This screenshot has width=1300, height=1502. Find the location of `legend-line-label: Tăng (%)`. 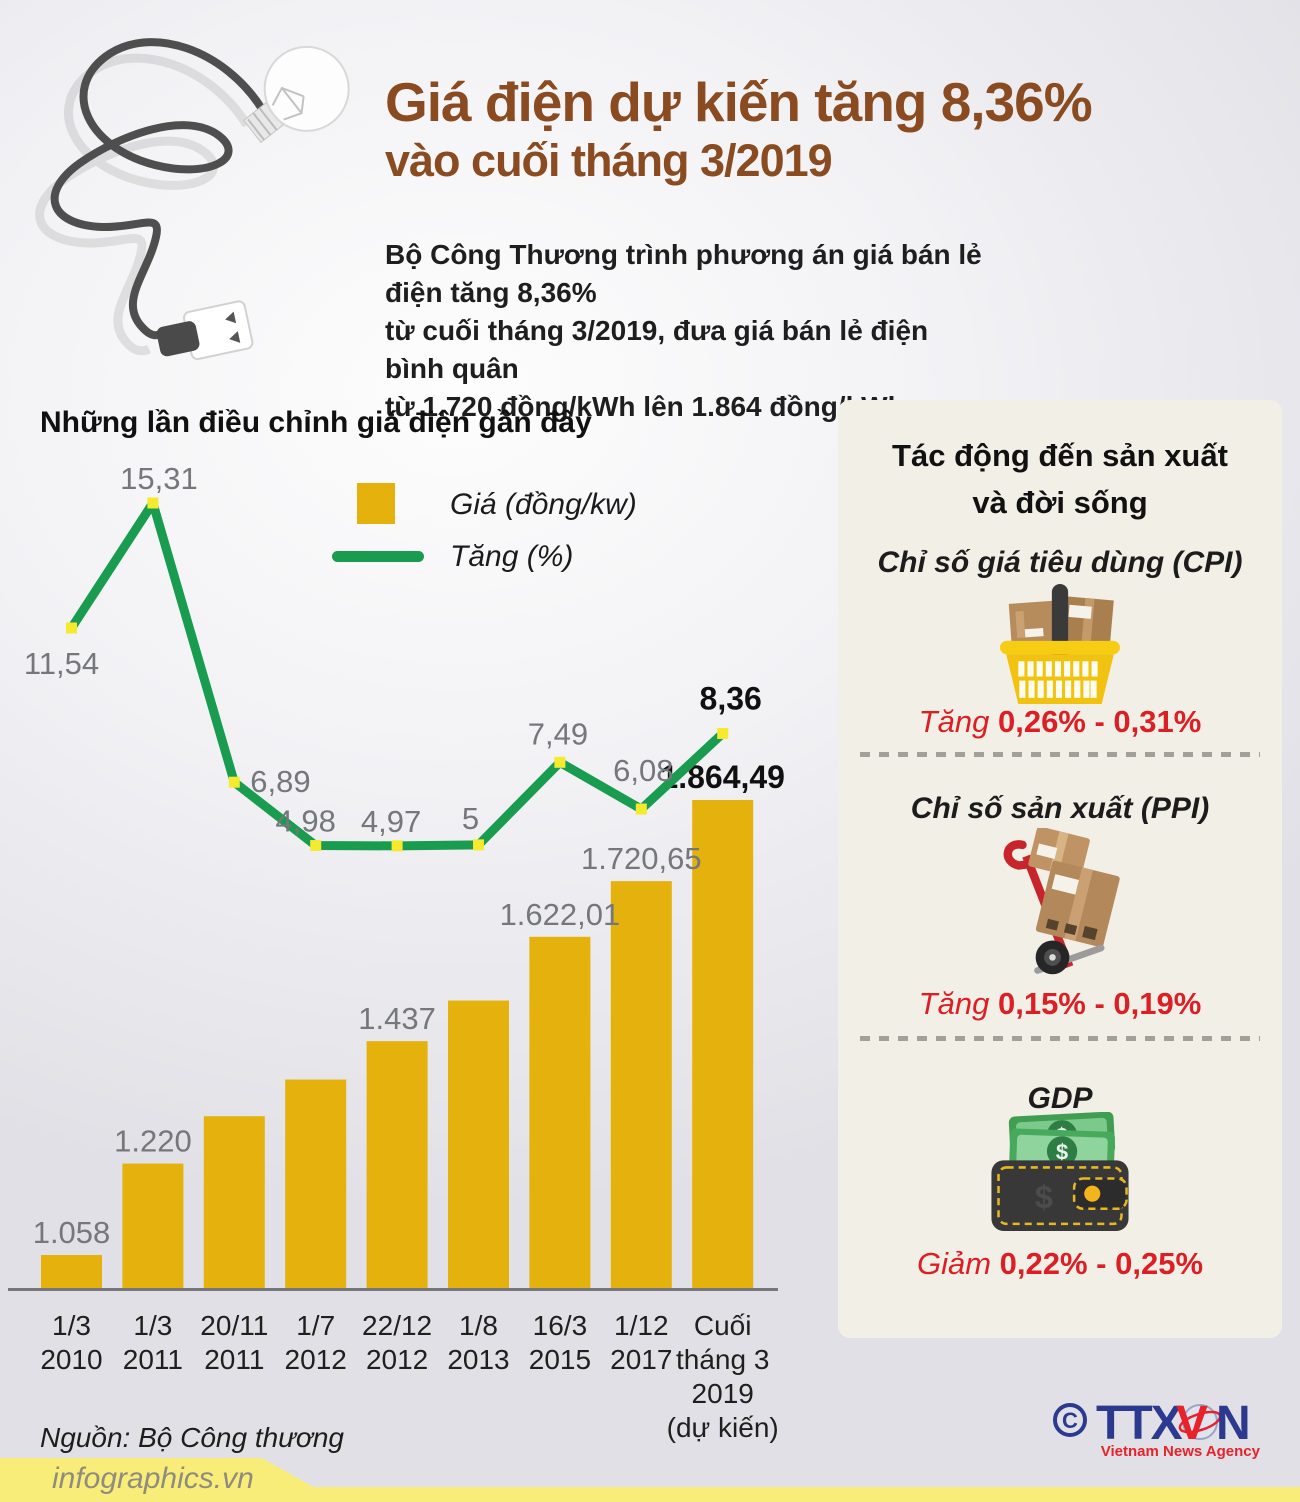

legend-line-label: Tăng (%) is located at coordinates (512, 556).